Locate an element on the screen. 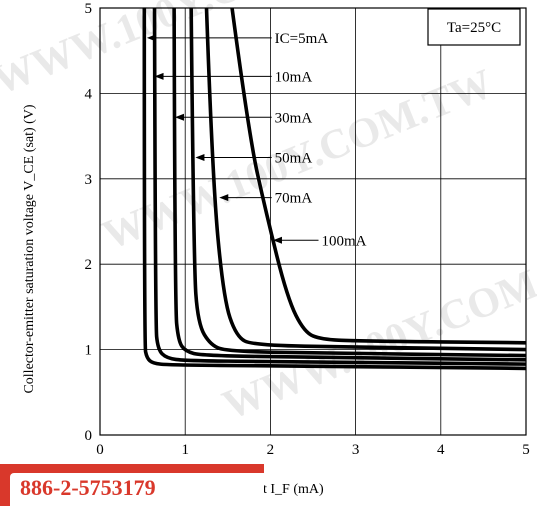  x-tick-label: 0 is located at coordinates (100, 450).